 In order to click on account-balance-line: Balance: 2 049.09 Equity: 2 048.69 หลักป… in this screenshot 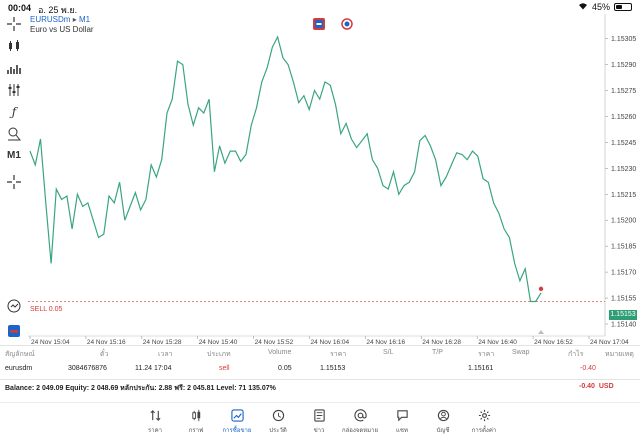, I will do `click(140, 388)`.